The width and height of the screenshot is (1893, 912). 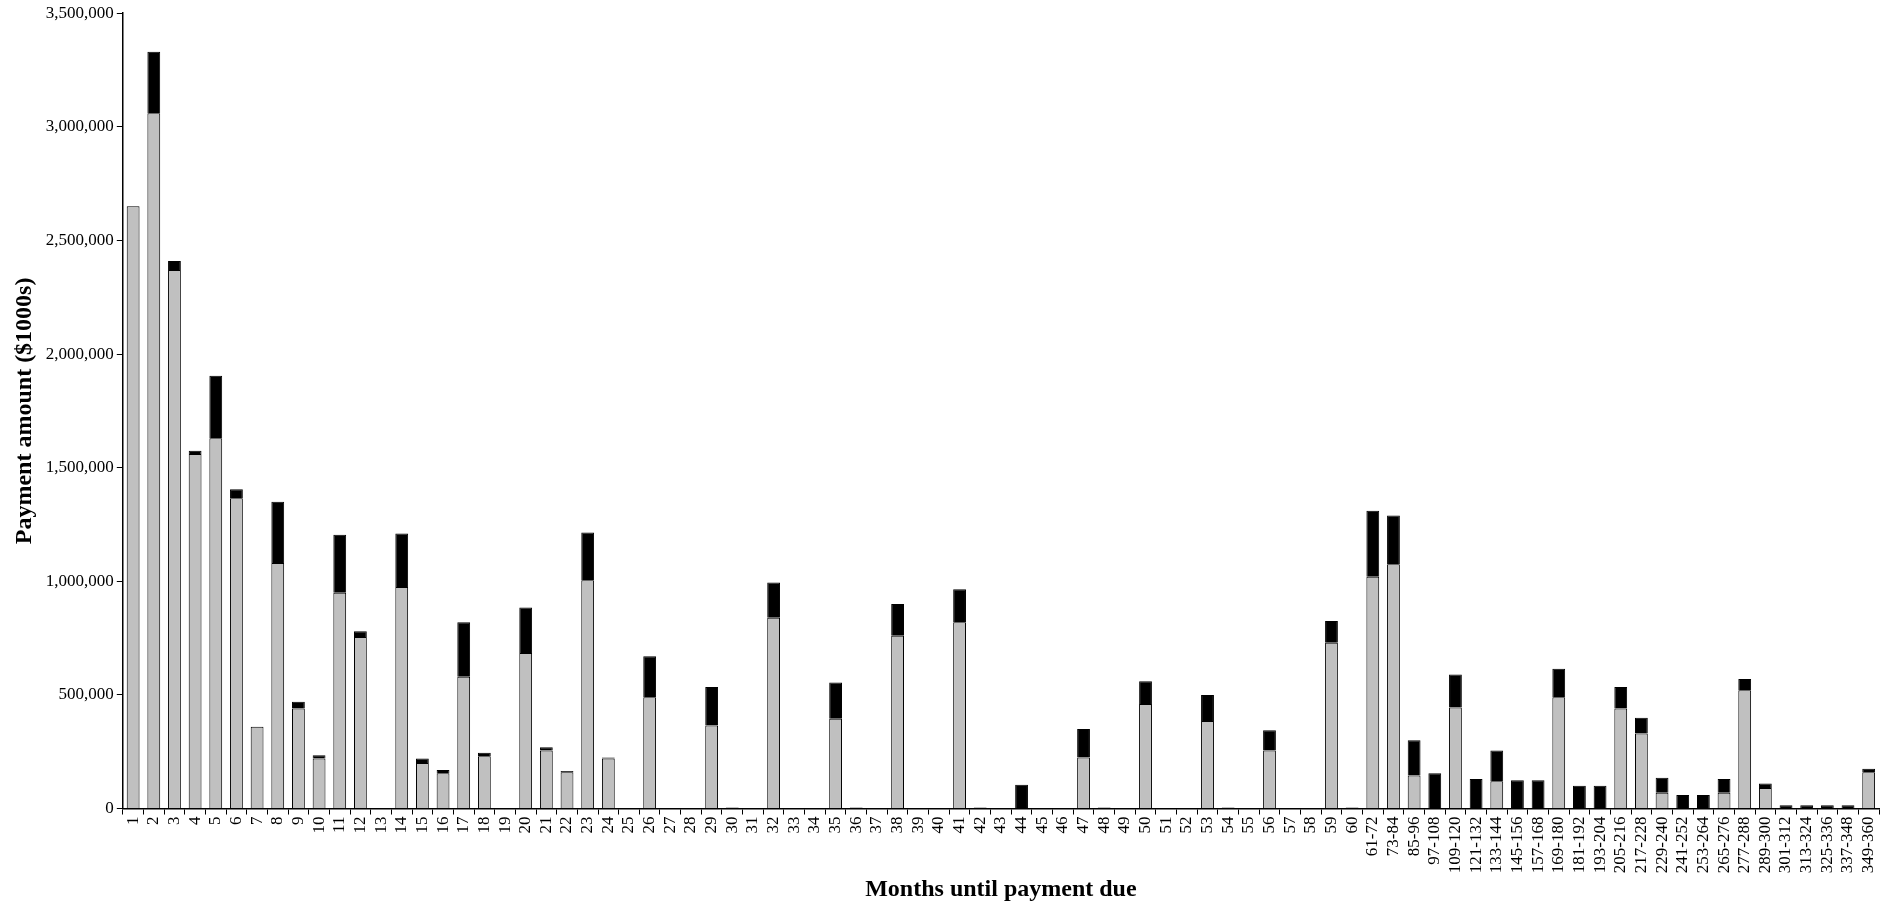 What do you see at coordinates (504, 825) in the screenshot?
I see `x-tick-label: 19` at bounding box center [504, 825].